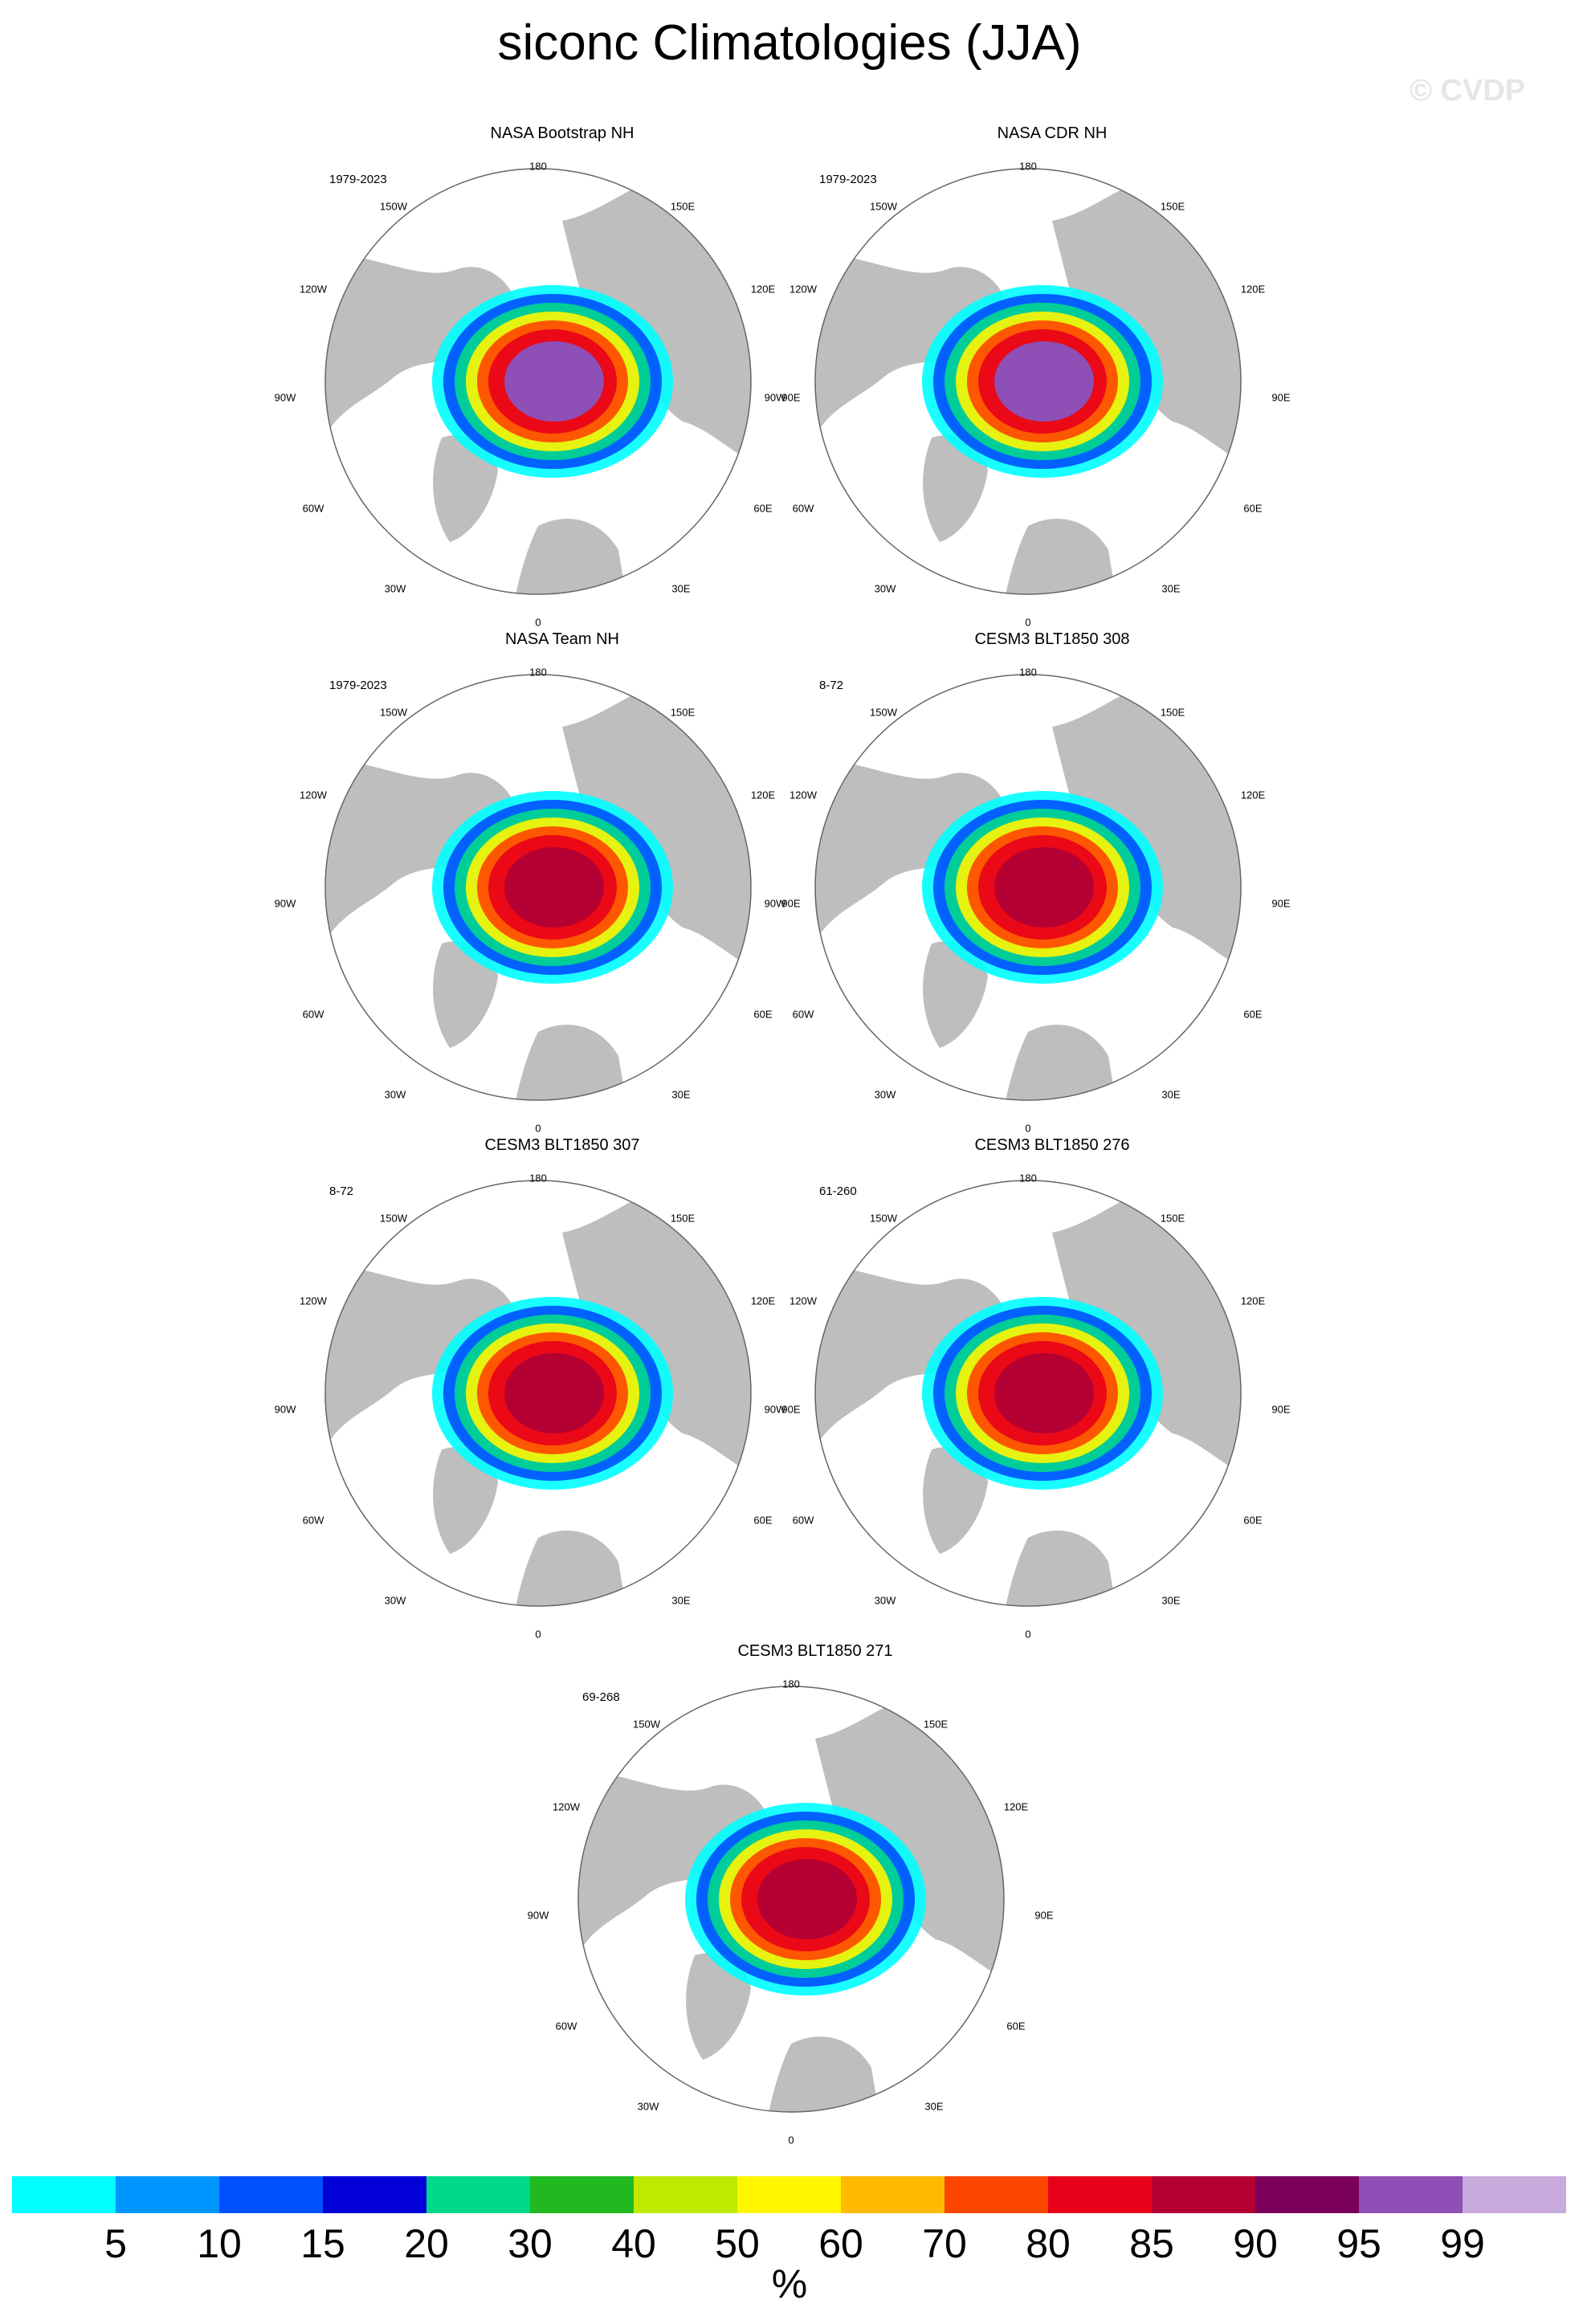 This screenshot has height=2324, width=1579. What do you see at coordinates (219, 2244) in the screenshot?
I see `colorbar-tick: 10` at bounding box center [219, 2244].